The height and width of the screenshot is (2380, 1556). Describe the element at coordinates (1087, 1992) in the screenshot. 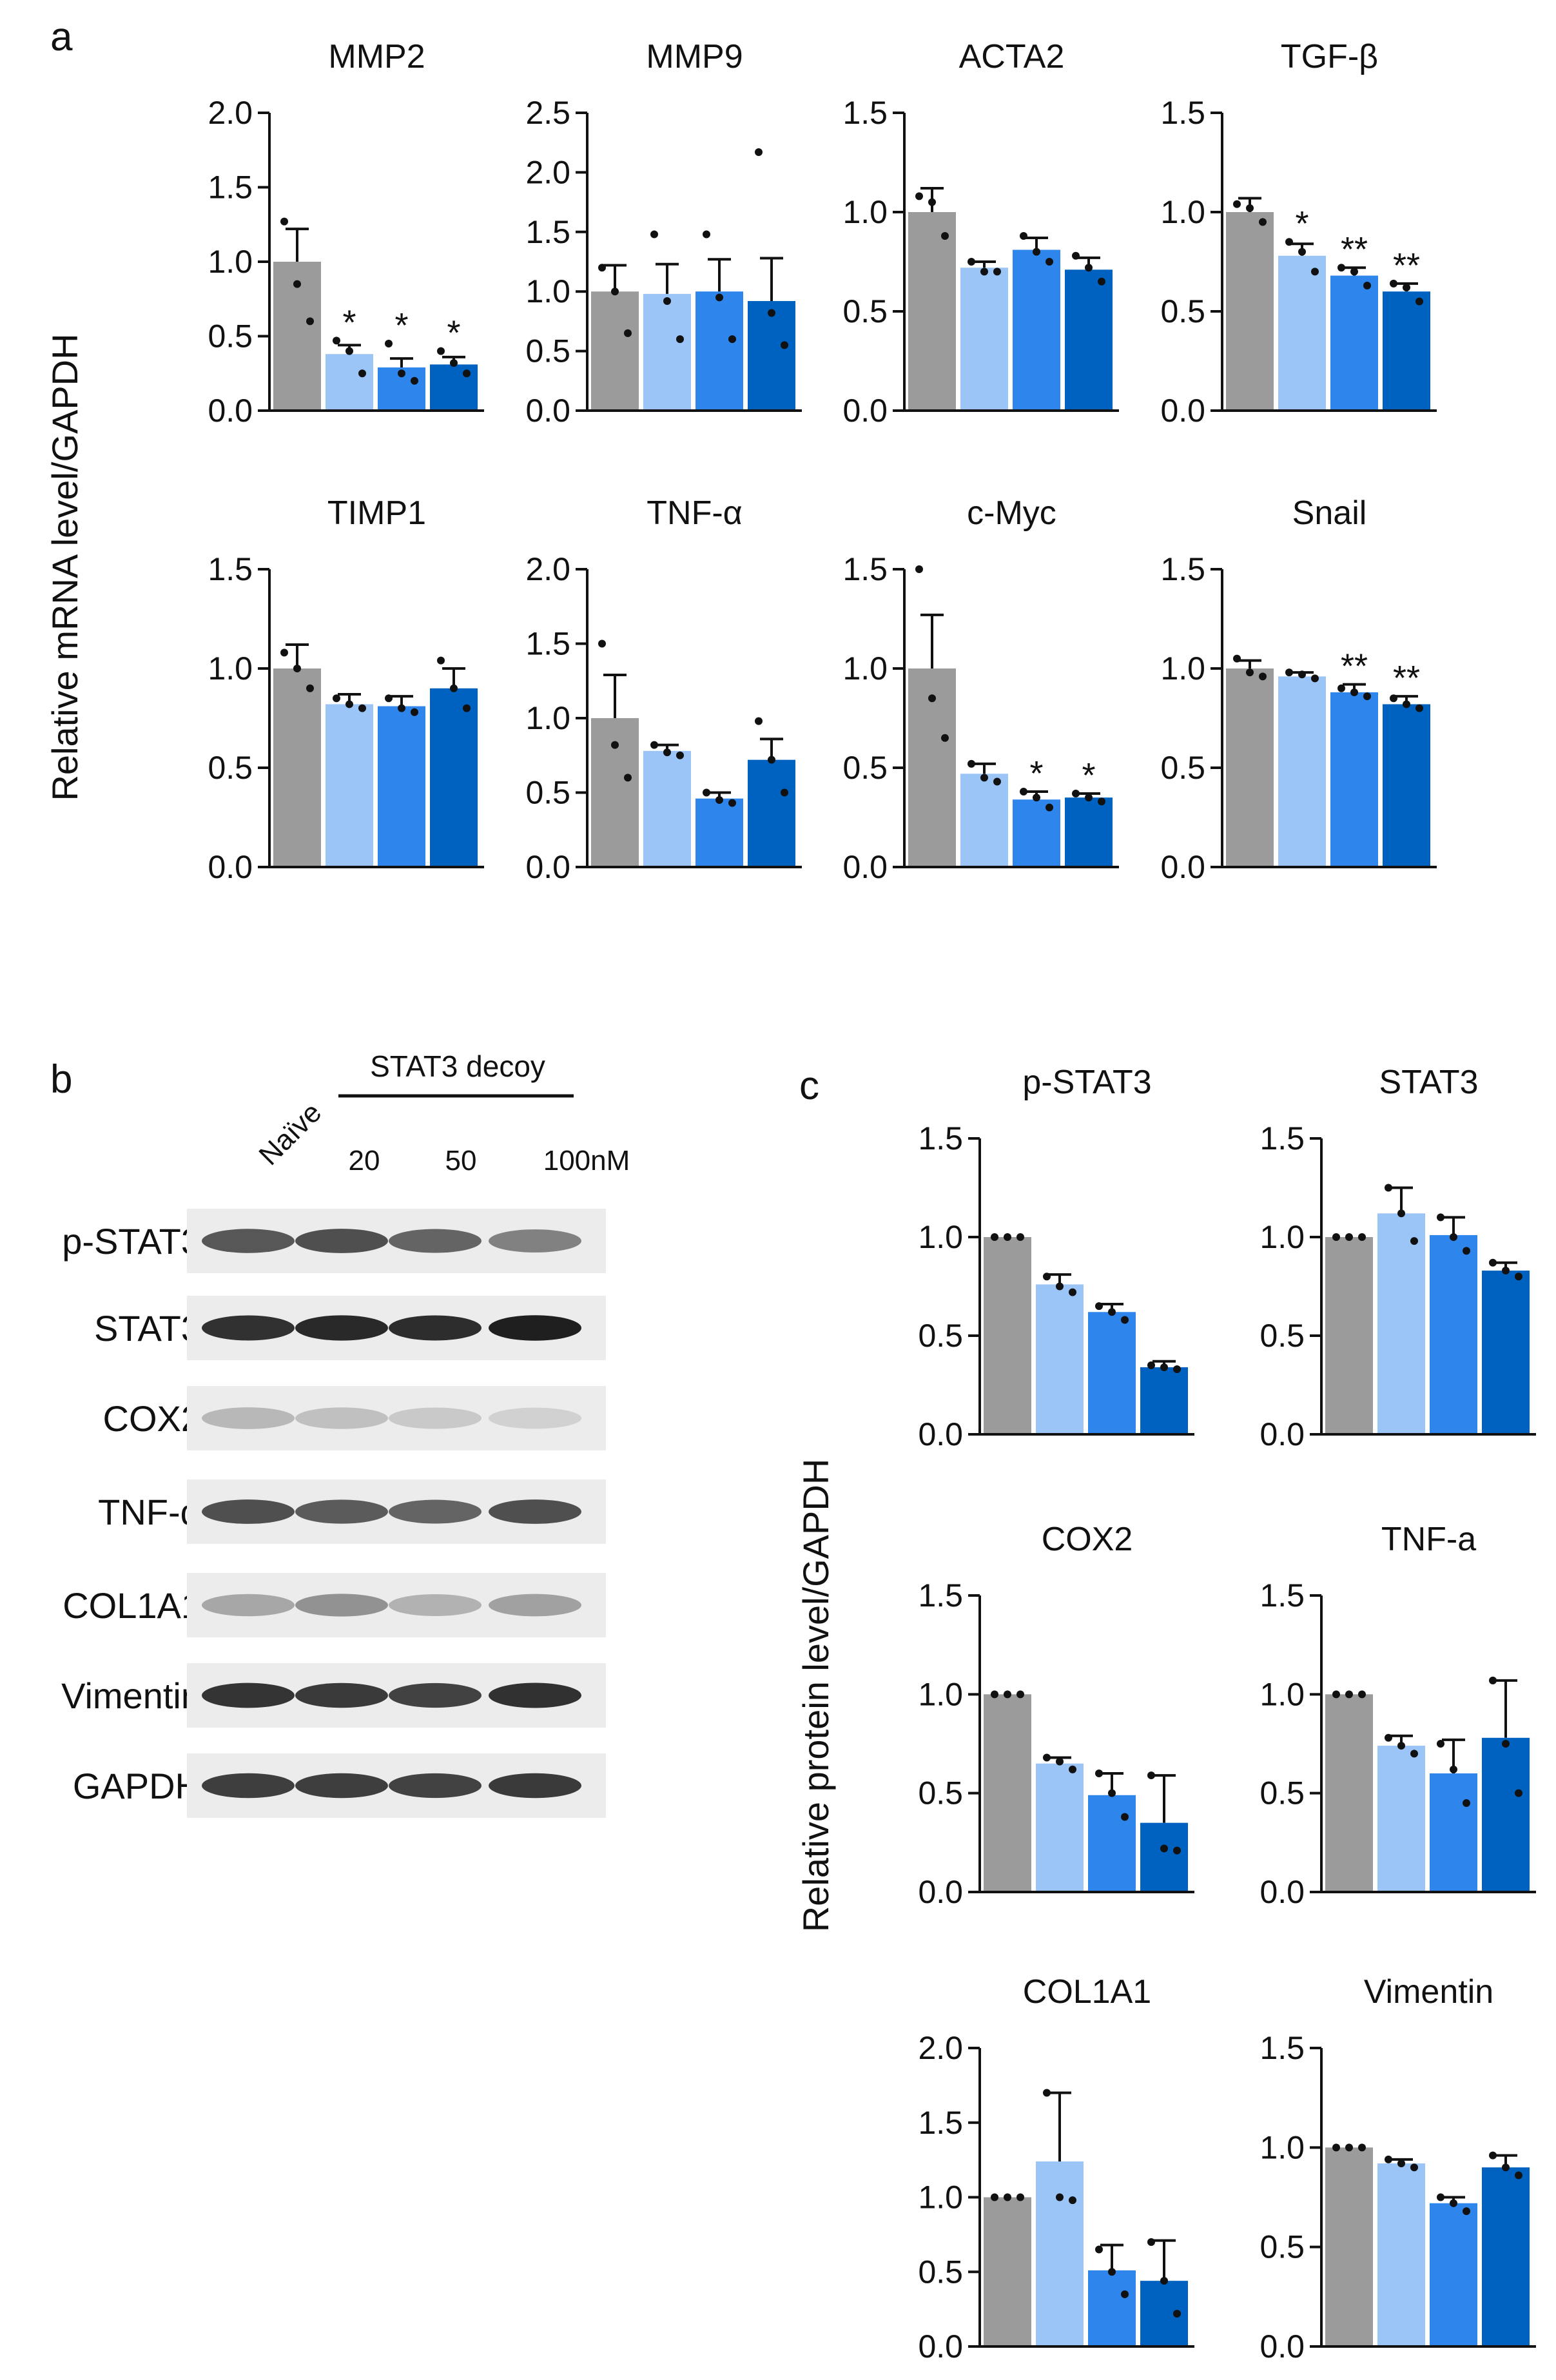

I see `chart-title: COL1A1` at that location.